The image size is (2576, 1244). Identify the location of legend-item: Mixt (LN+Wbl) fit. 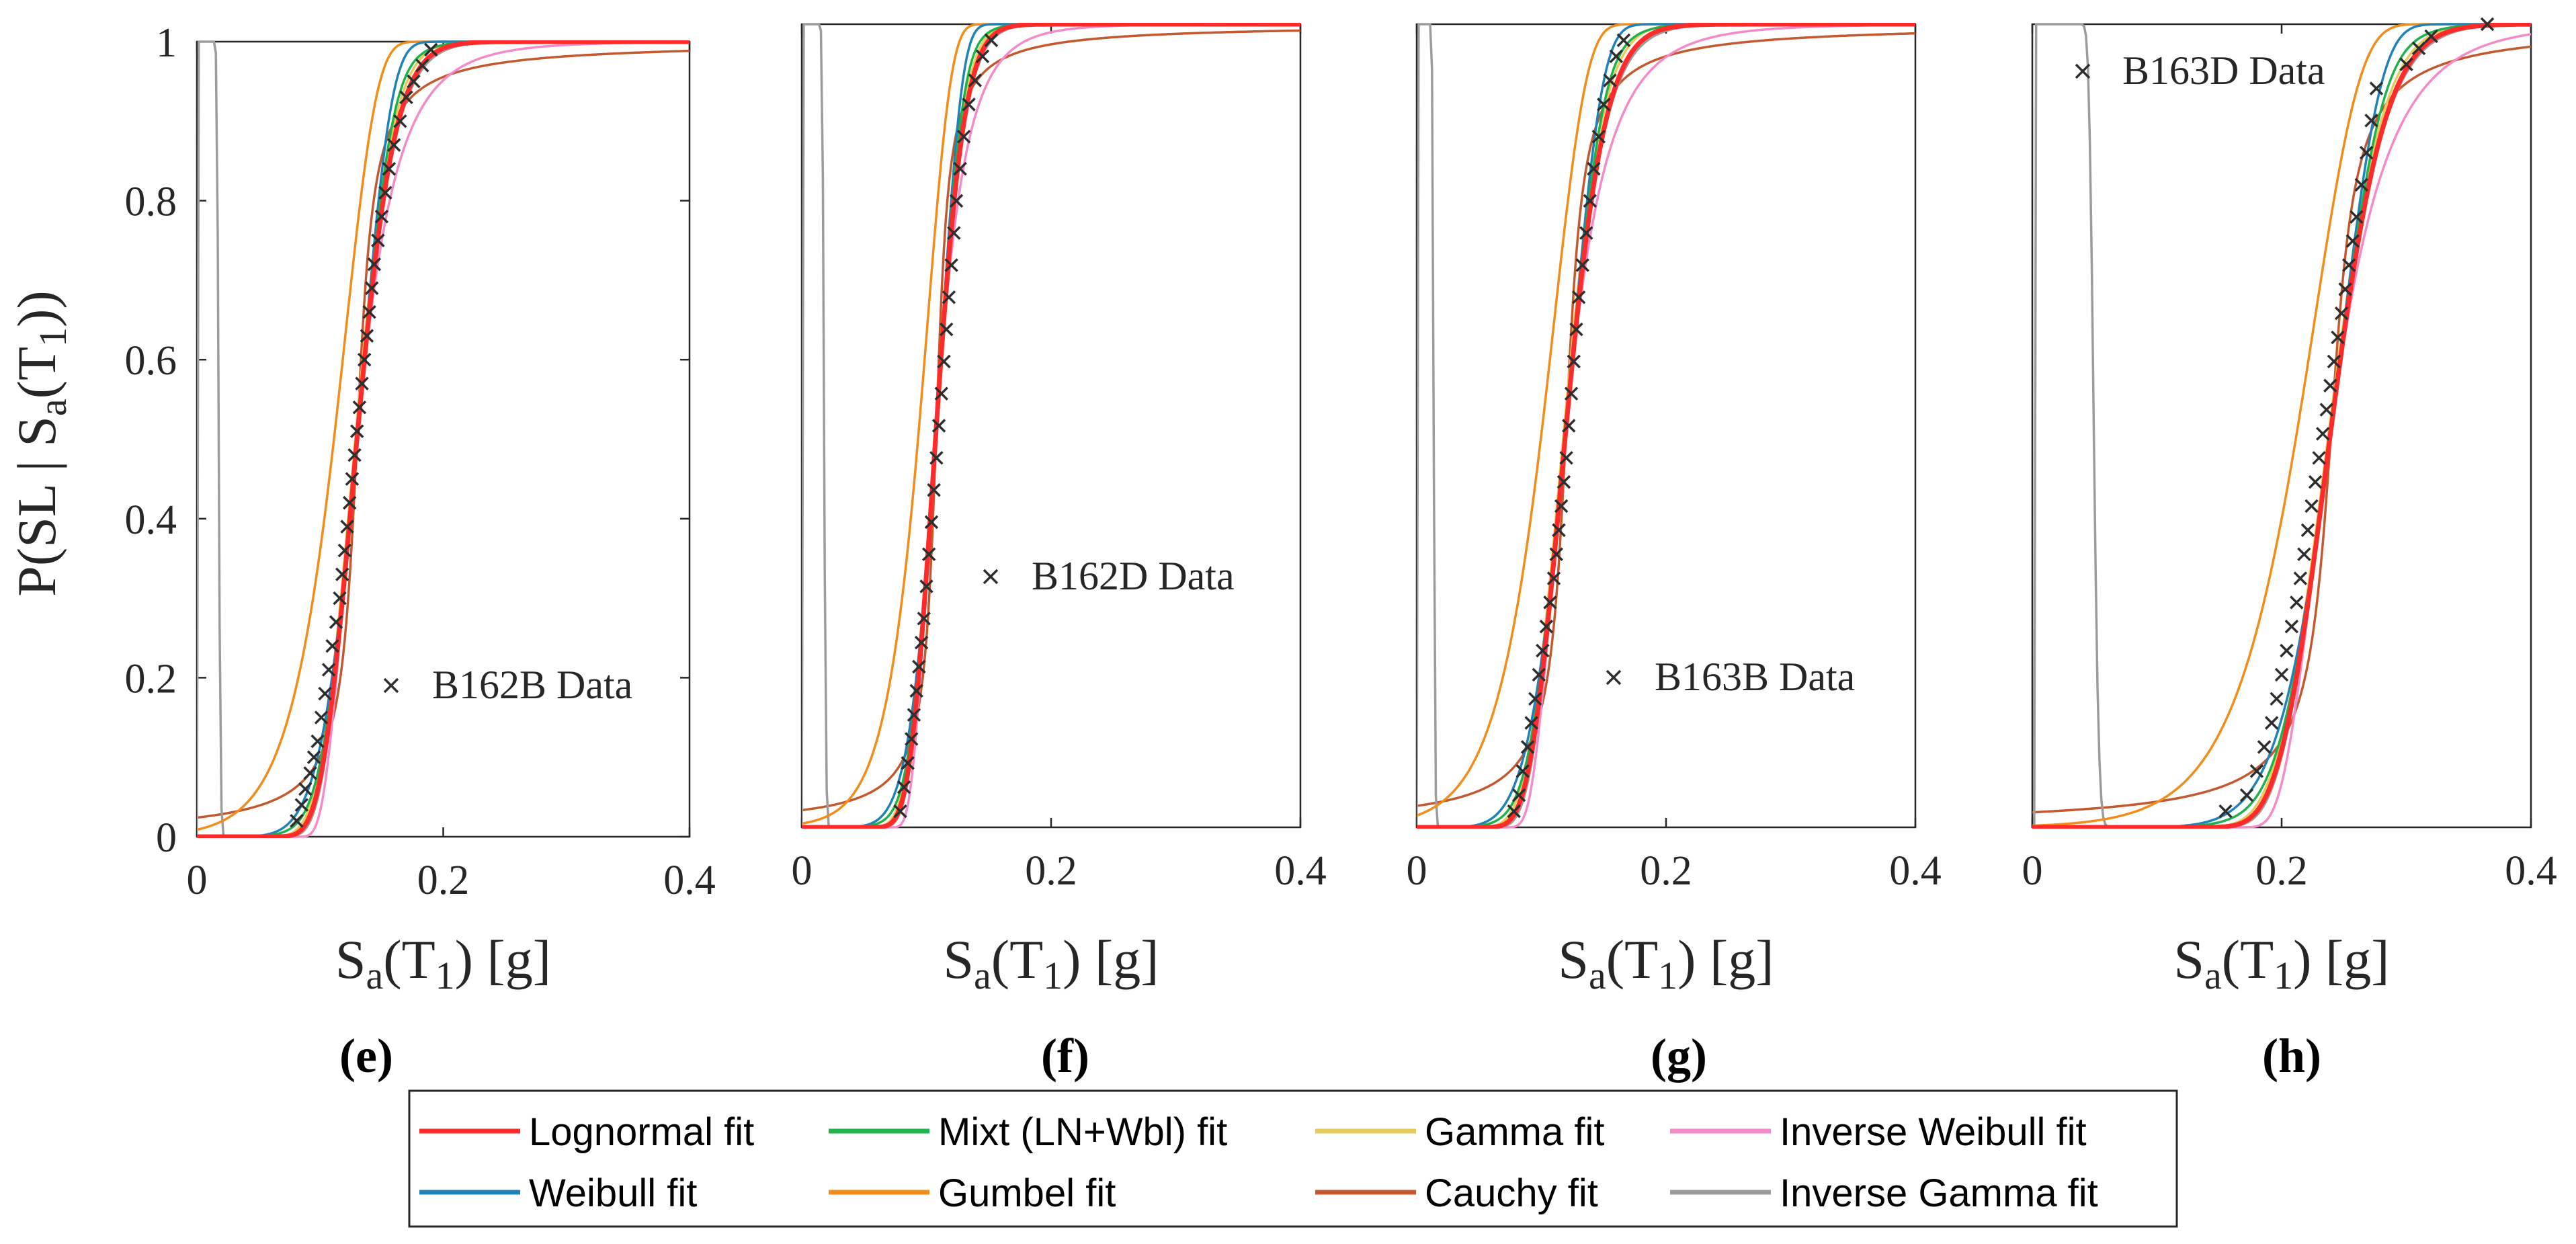
(1028, 1132).